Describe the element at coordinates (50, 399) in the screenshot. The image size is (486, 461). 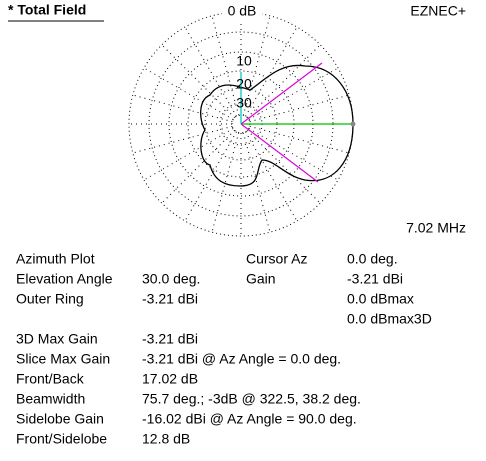
I see `info-label: Beamwidth` at that location.